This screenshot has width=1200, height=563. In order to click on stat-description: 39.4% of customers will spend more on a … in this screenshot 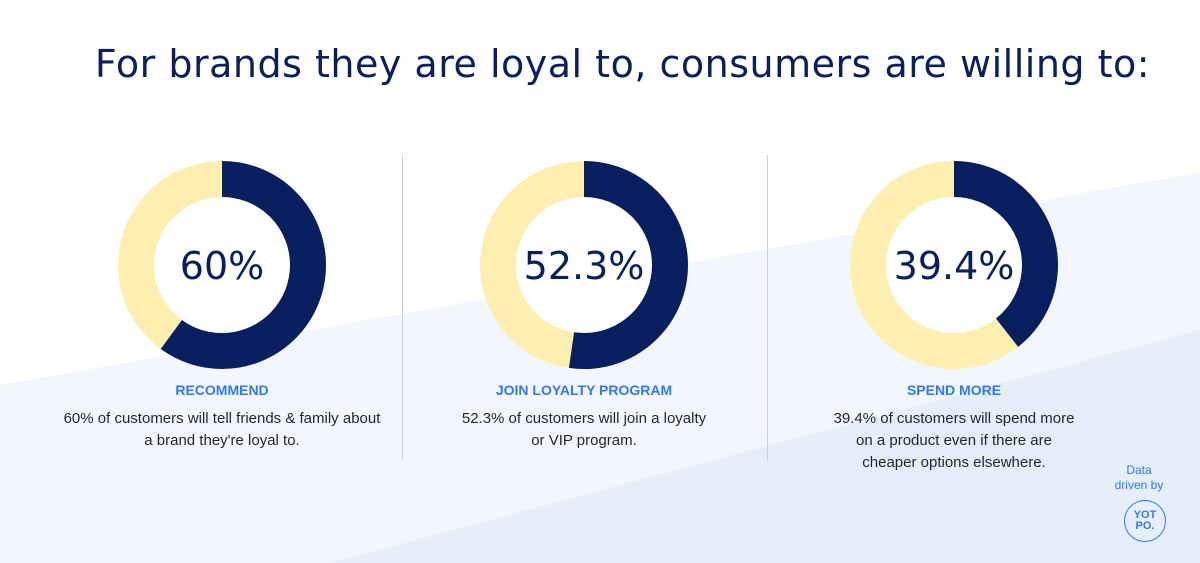, I will do `click(954, 440)`.